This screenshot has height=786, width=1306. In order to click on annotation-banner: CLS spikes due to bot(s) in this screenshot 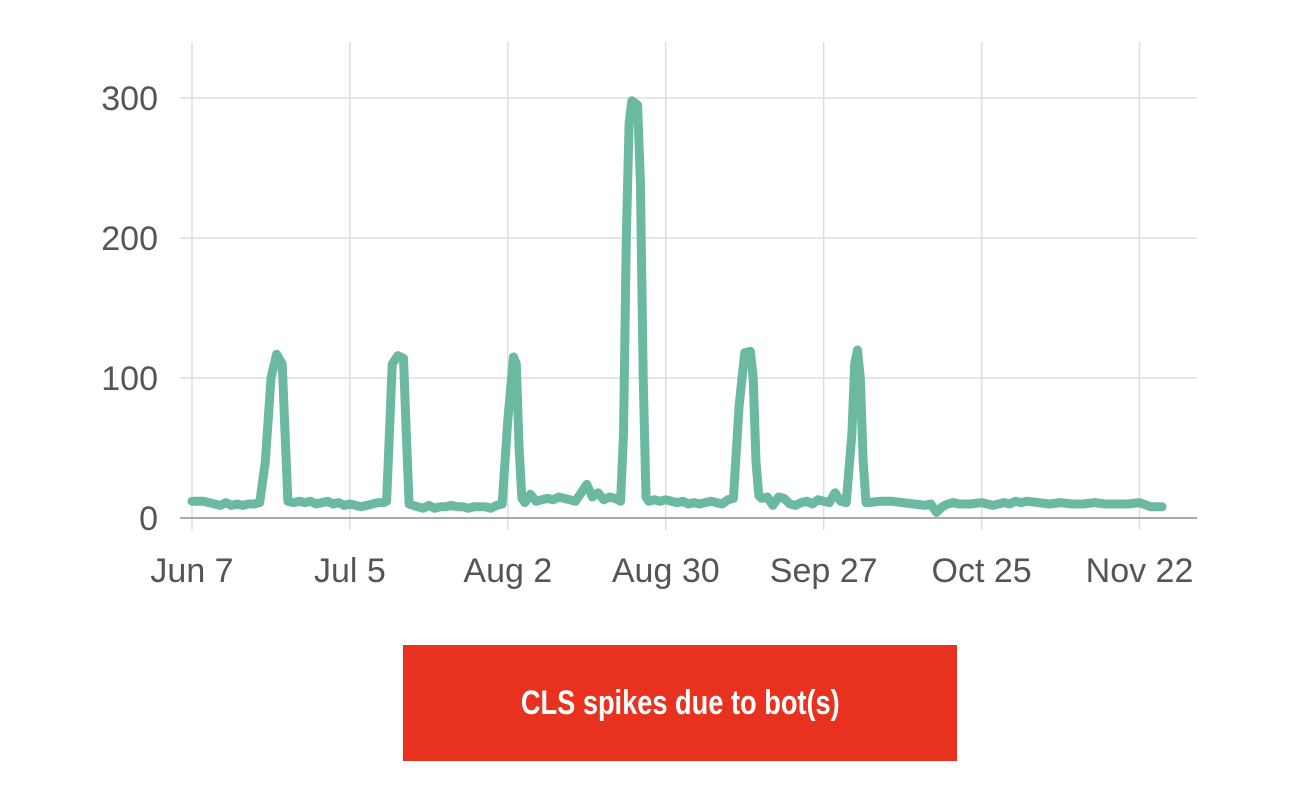, I will do `click(680, 703)`.